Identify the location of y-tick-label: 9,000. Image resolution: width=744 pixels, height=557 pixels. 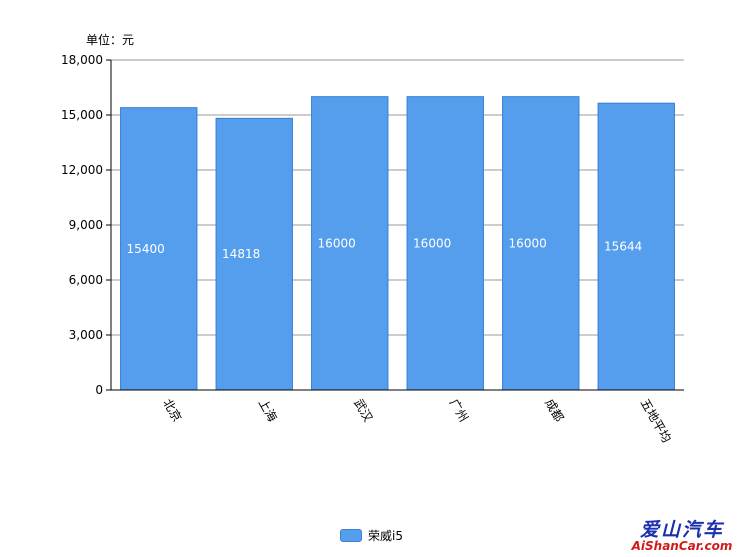
(86, 225).